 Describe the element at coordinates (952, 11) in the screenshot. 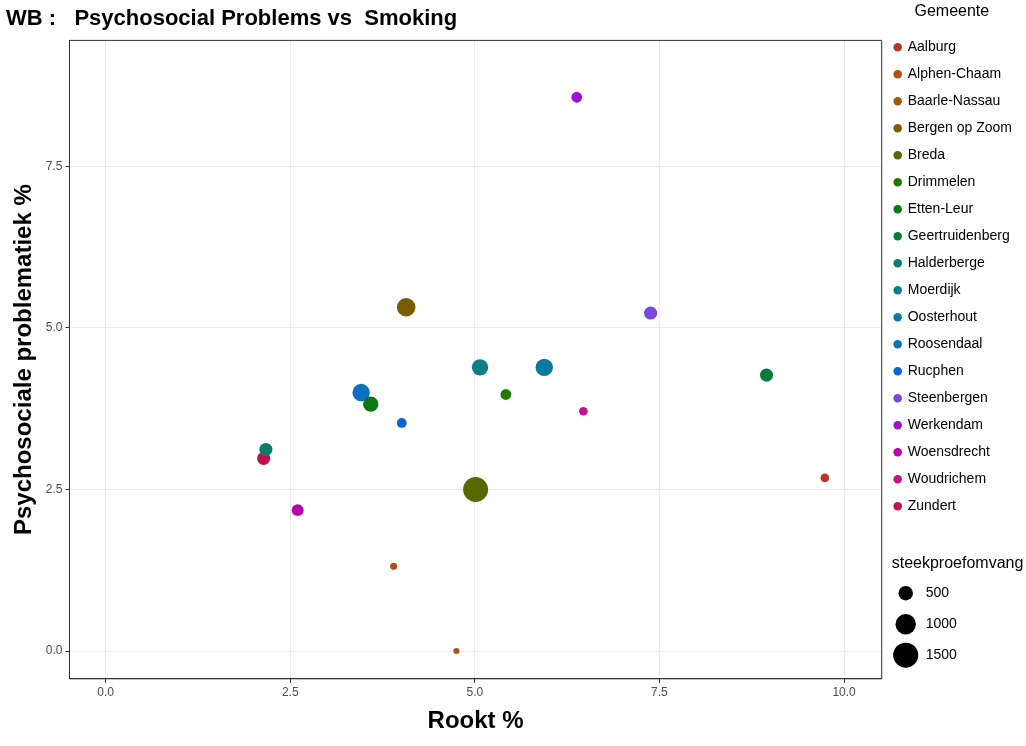

I see `legend-title: Gemeente` at that location.